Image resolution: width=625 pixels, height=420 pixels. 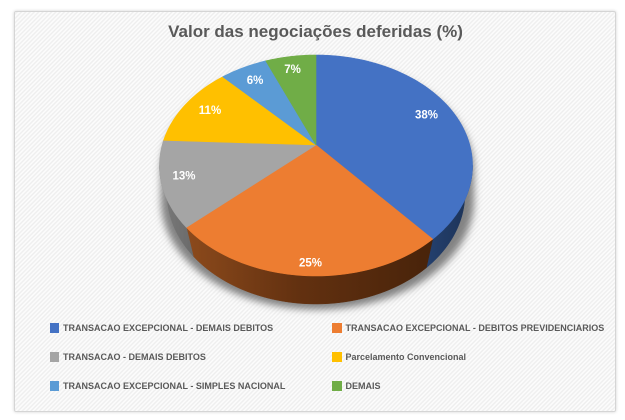 I want to click on svg-text: 13%, so click(x=183, y=177).